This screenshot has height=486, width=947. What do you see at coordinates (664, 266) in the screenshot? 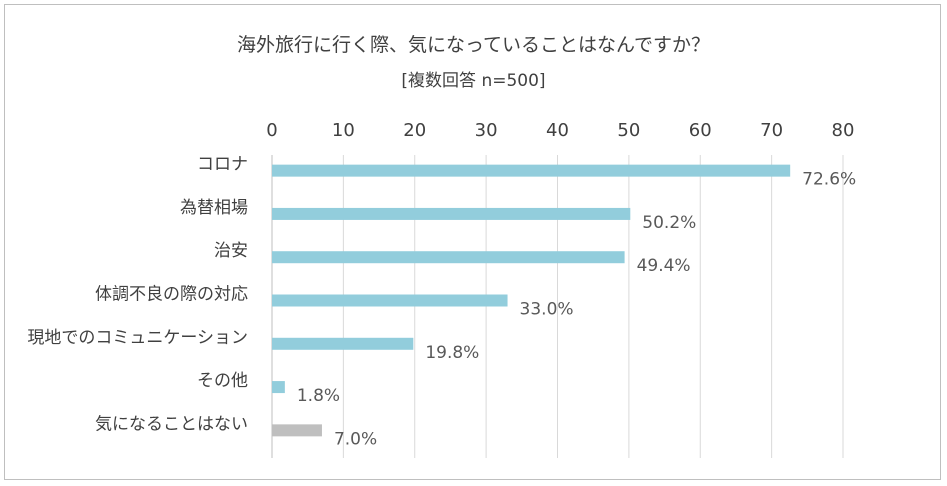
I see `data-label: 49.4%` at bounding box center [664, 266].